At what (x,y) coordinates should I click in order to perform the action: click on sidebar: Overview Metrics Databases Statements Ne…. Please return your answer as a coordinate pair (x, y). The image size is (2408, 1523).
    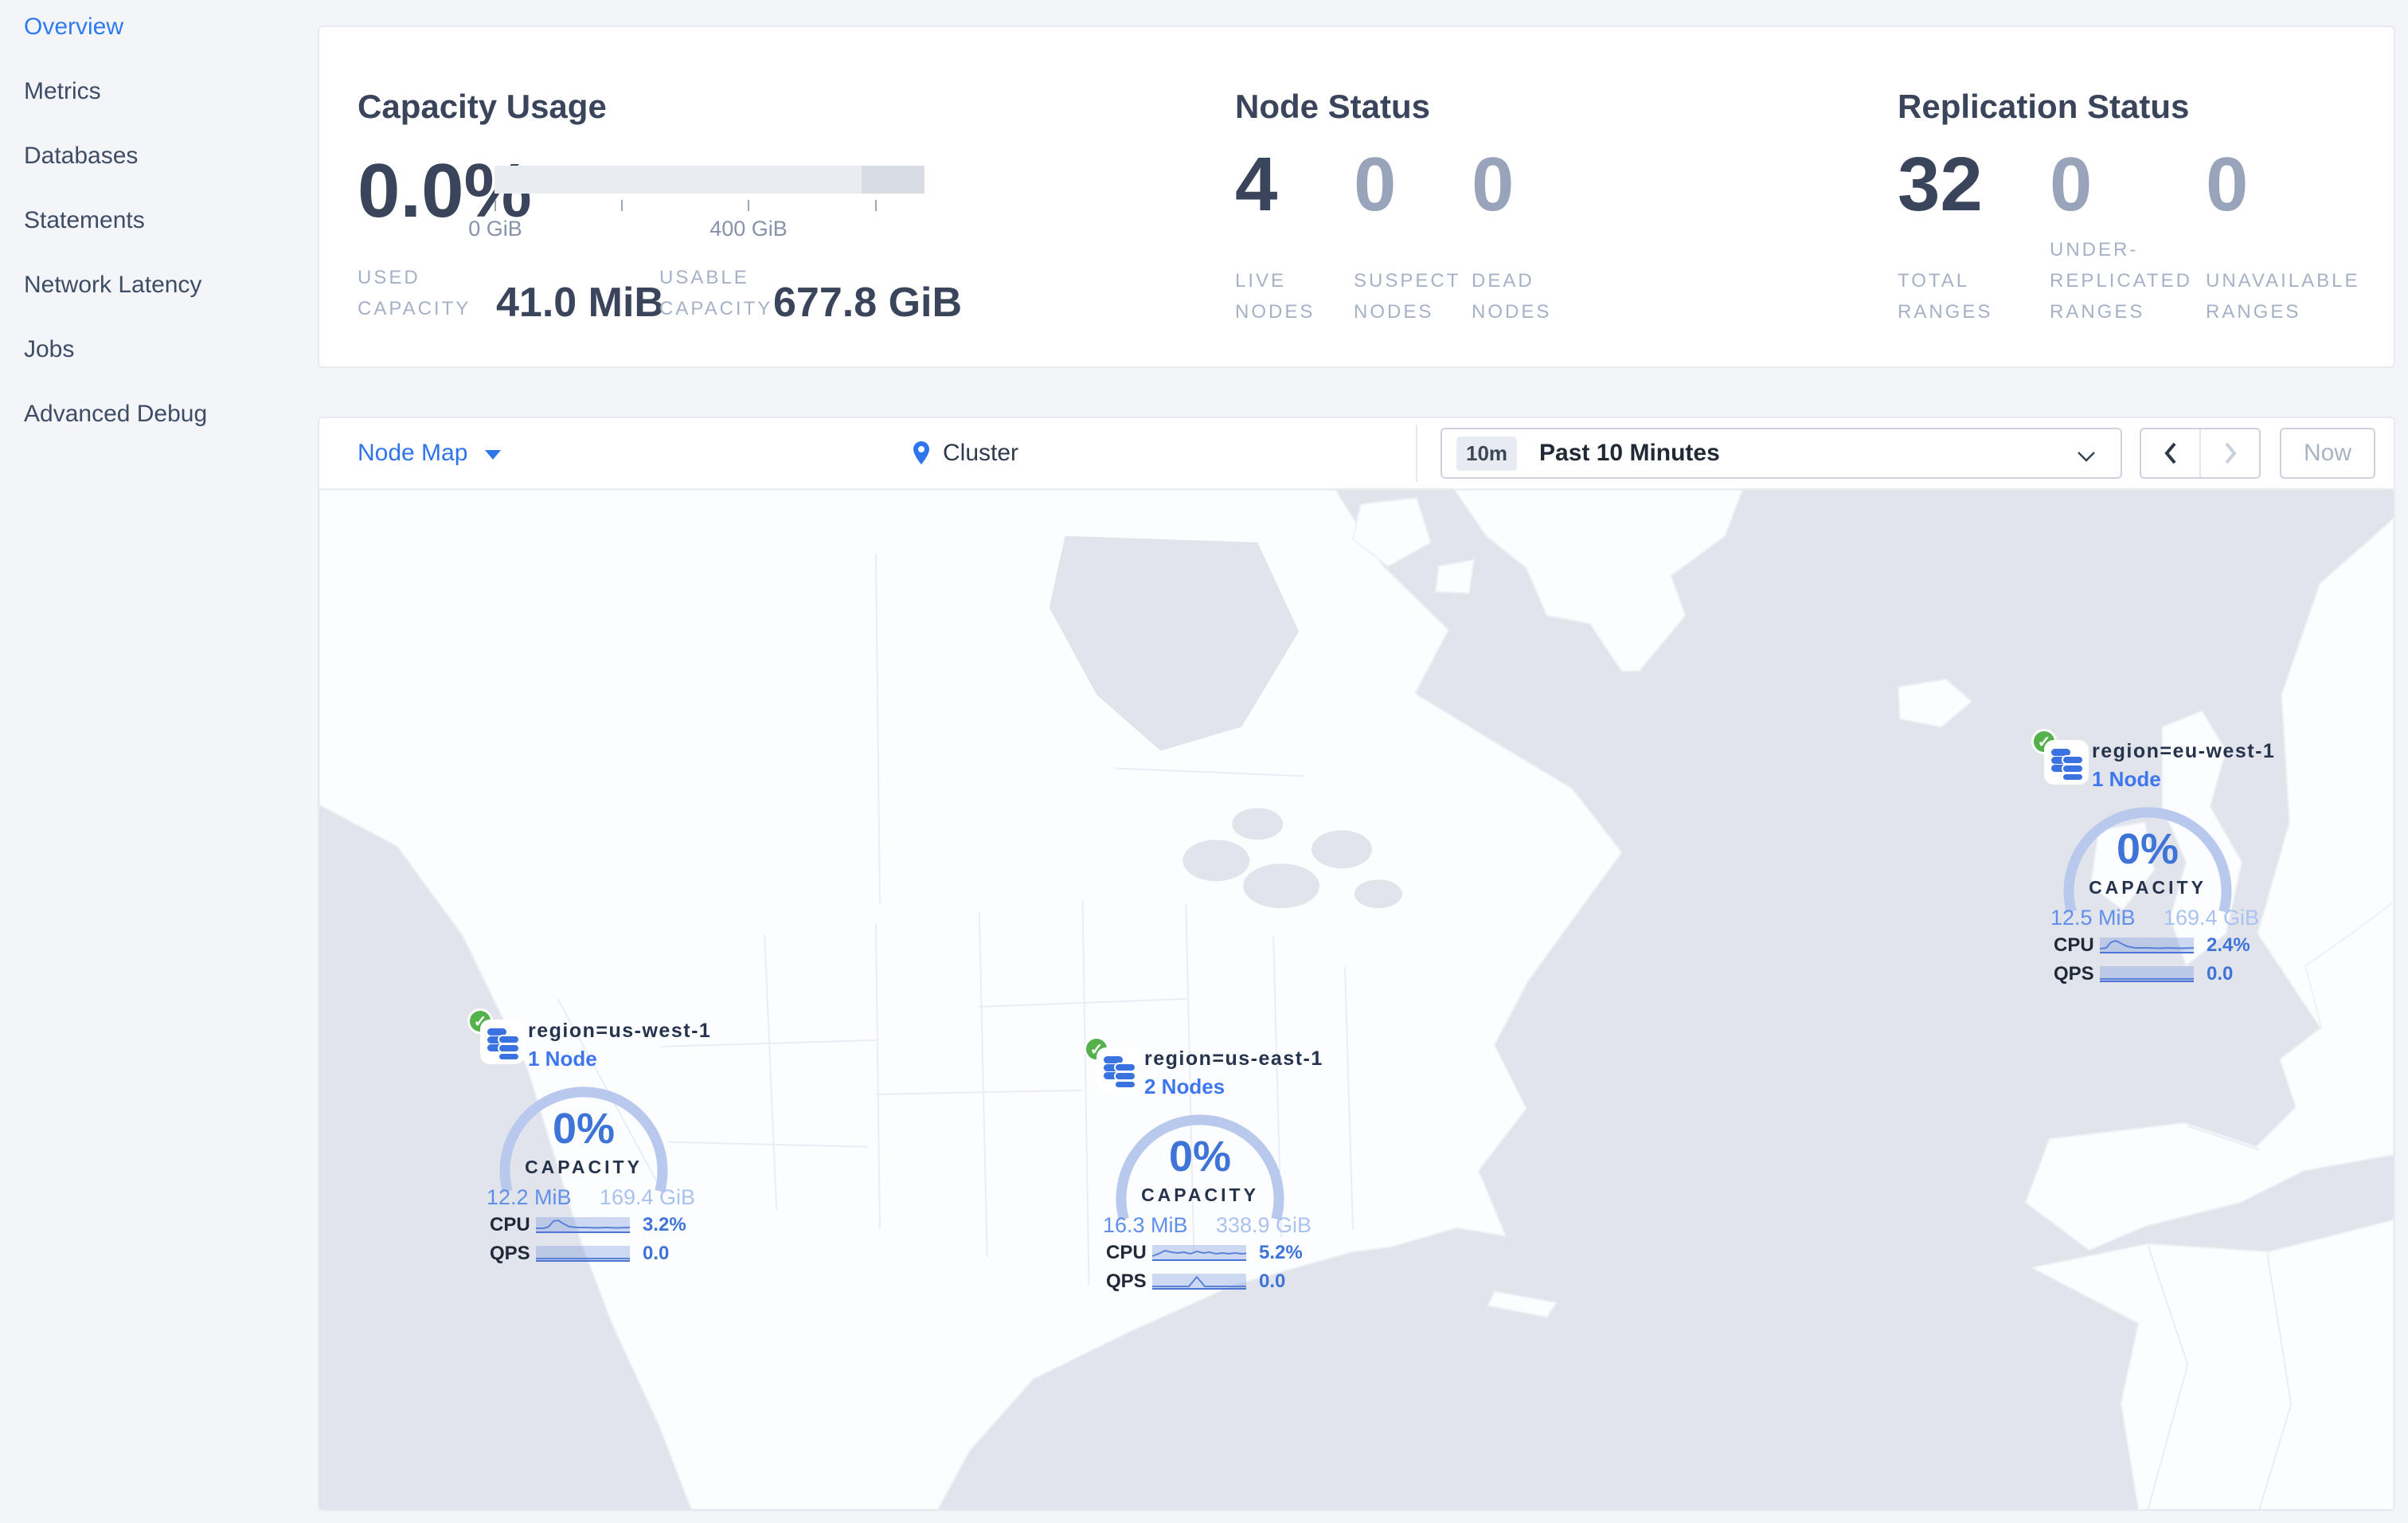
    Looking at the image, I should click on (159, 761).